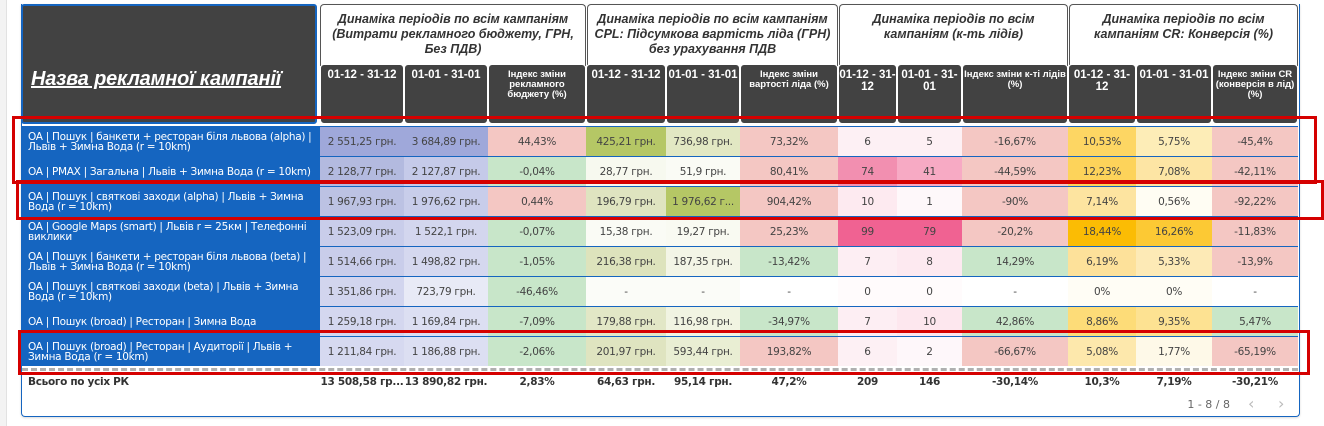 The image size is (1324, 426). I want to click on value-cell: 99, so click(867, 231).